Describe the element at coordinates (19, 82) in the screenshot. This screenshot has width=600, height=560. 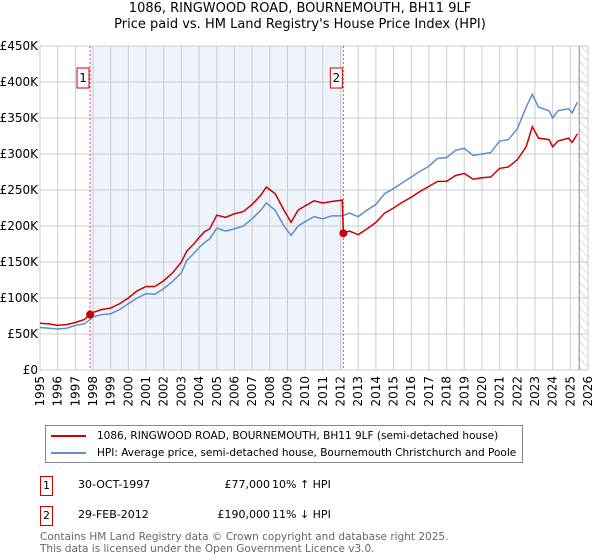
I see `y-tick-label: £400K` at that location.